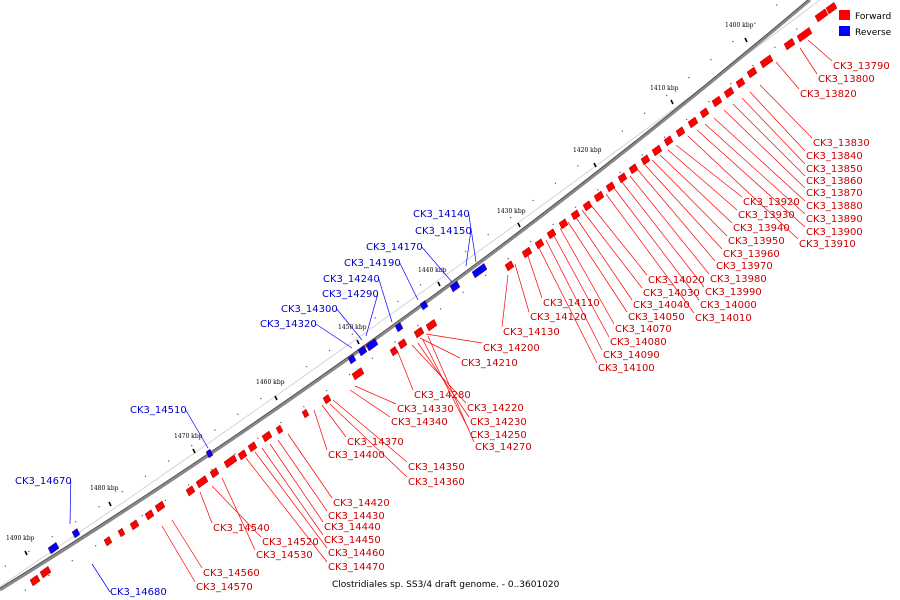 The image size is (900, 600). What do you see at coordinates (432, 270) in the screenshot?
I see `kbp-tick-label: 1440 kbp` at bounding box center [432, 270].